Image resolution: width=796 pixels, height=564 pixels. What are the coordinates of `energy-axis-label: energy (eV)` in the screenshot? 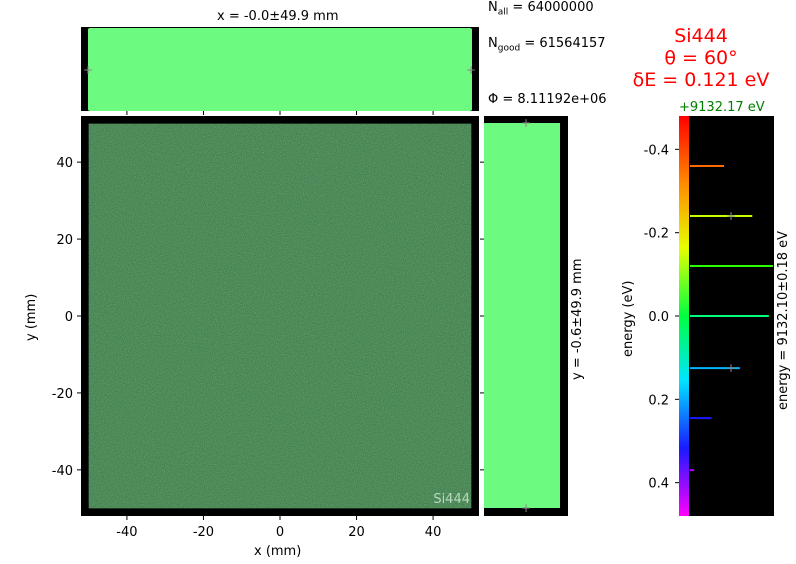 It's located at (628, 318).